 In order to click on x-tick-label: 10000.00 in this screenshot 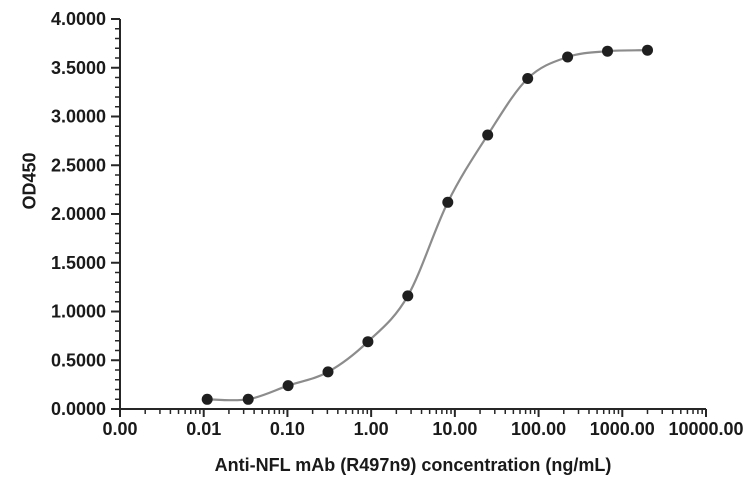, I will do `click(705, 429)`.